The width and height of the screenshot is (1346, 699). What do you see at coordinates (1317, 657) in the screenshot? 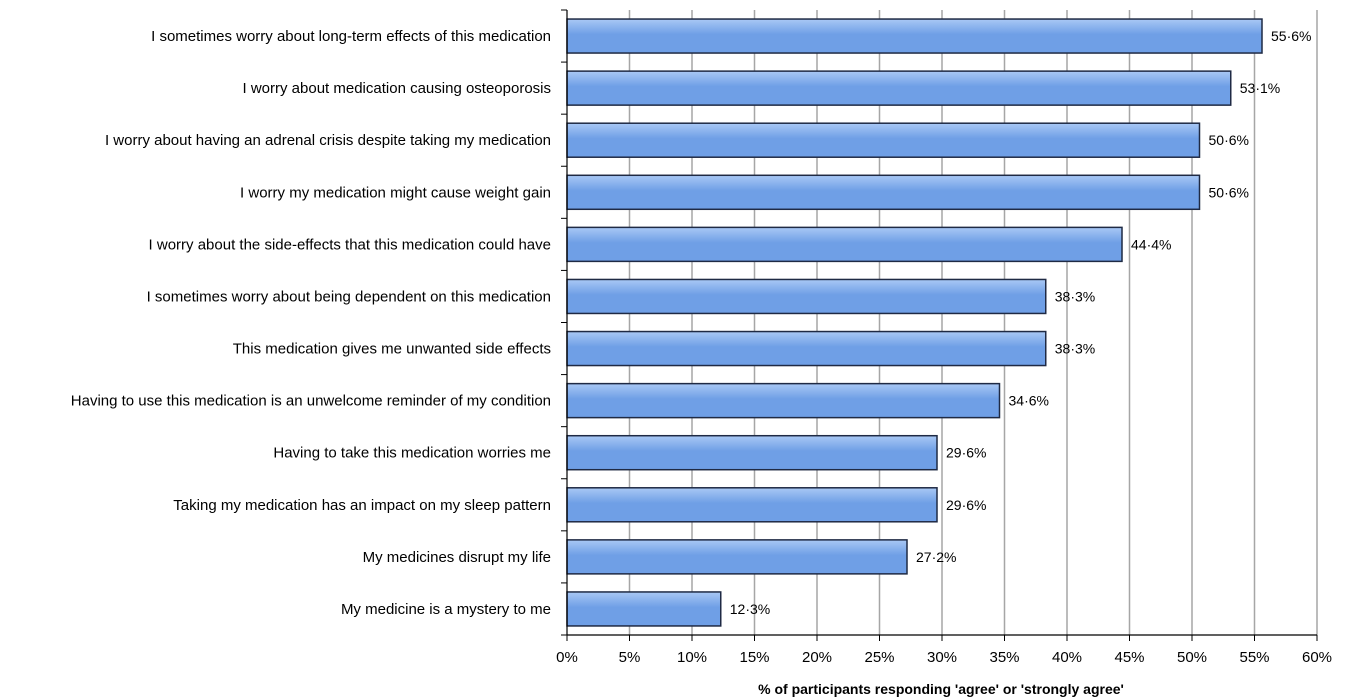
I see `x-tick-label: 60%` at bounding box center [1317, 657].